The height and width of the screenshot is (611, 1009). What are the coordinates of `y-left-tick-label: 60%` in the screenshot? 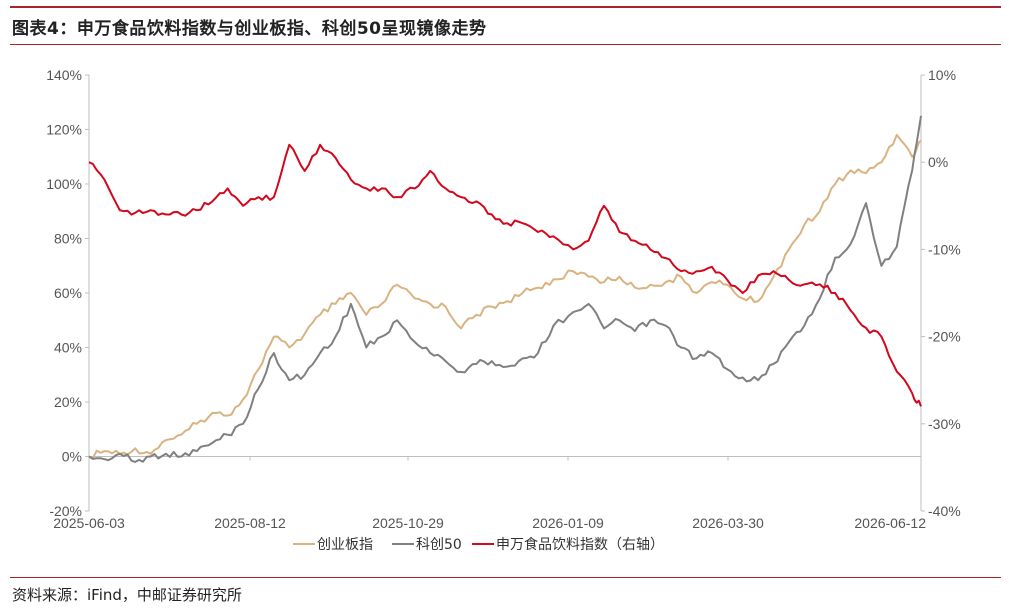 It's located at (68, 293).